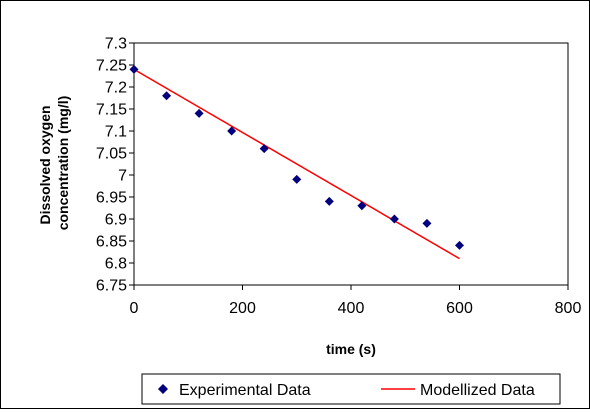  I want to click on y-axis-title-line-1: Dissolved oxygen, so click(45, 164).